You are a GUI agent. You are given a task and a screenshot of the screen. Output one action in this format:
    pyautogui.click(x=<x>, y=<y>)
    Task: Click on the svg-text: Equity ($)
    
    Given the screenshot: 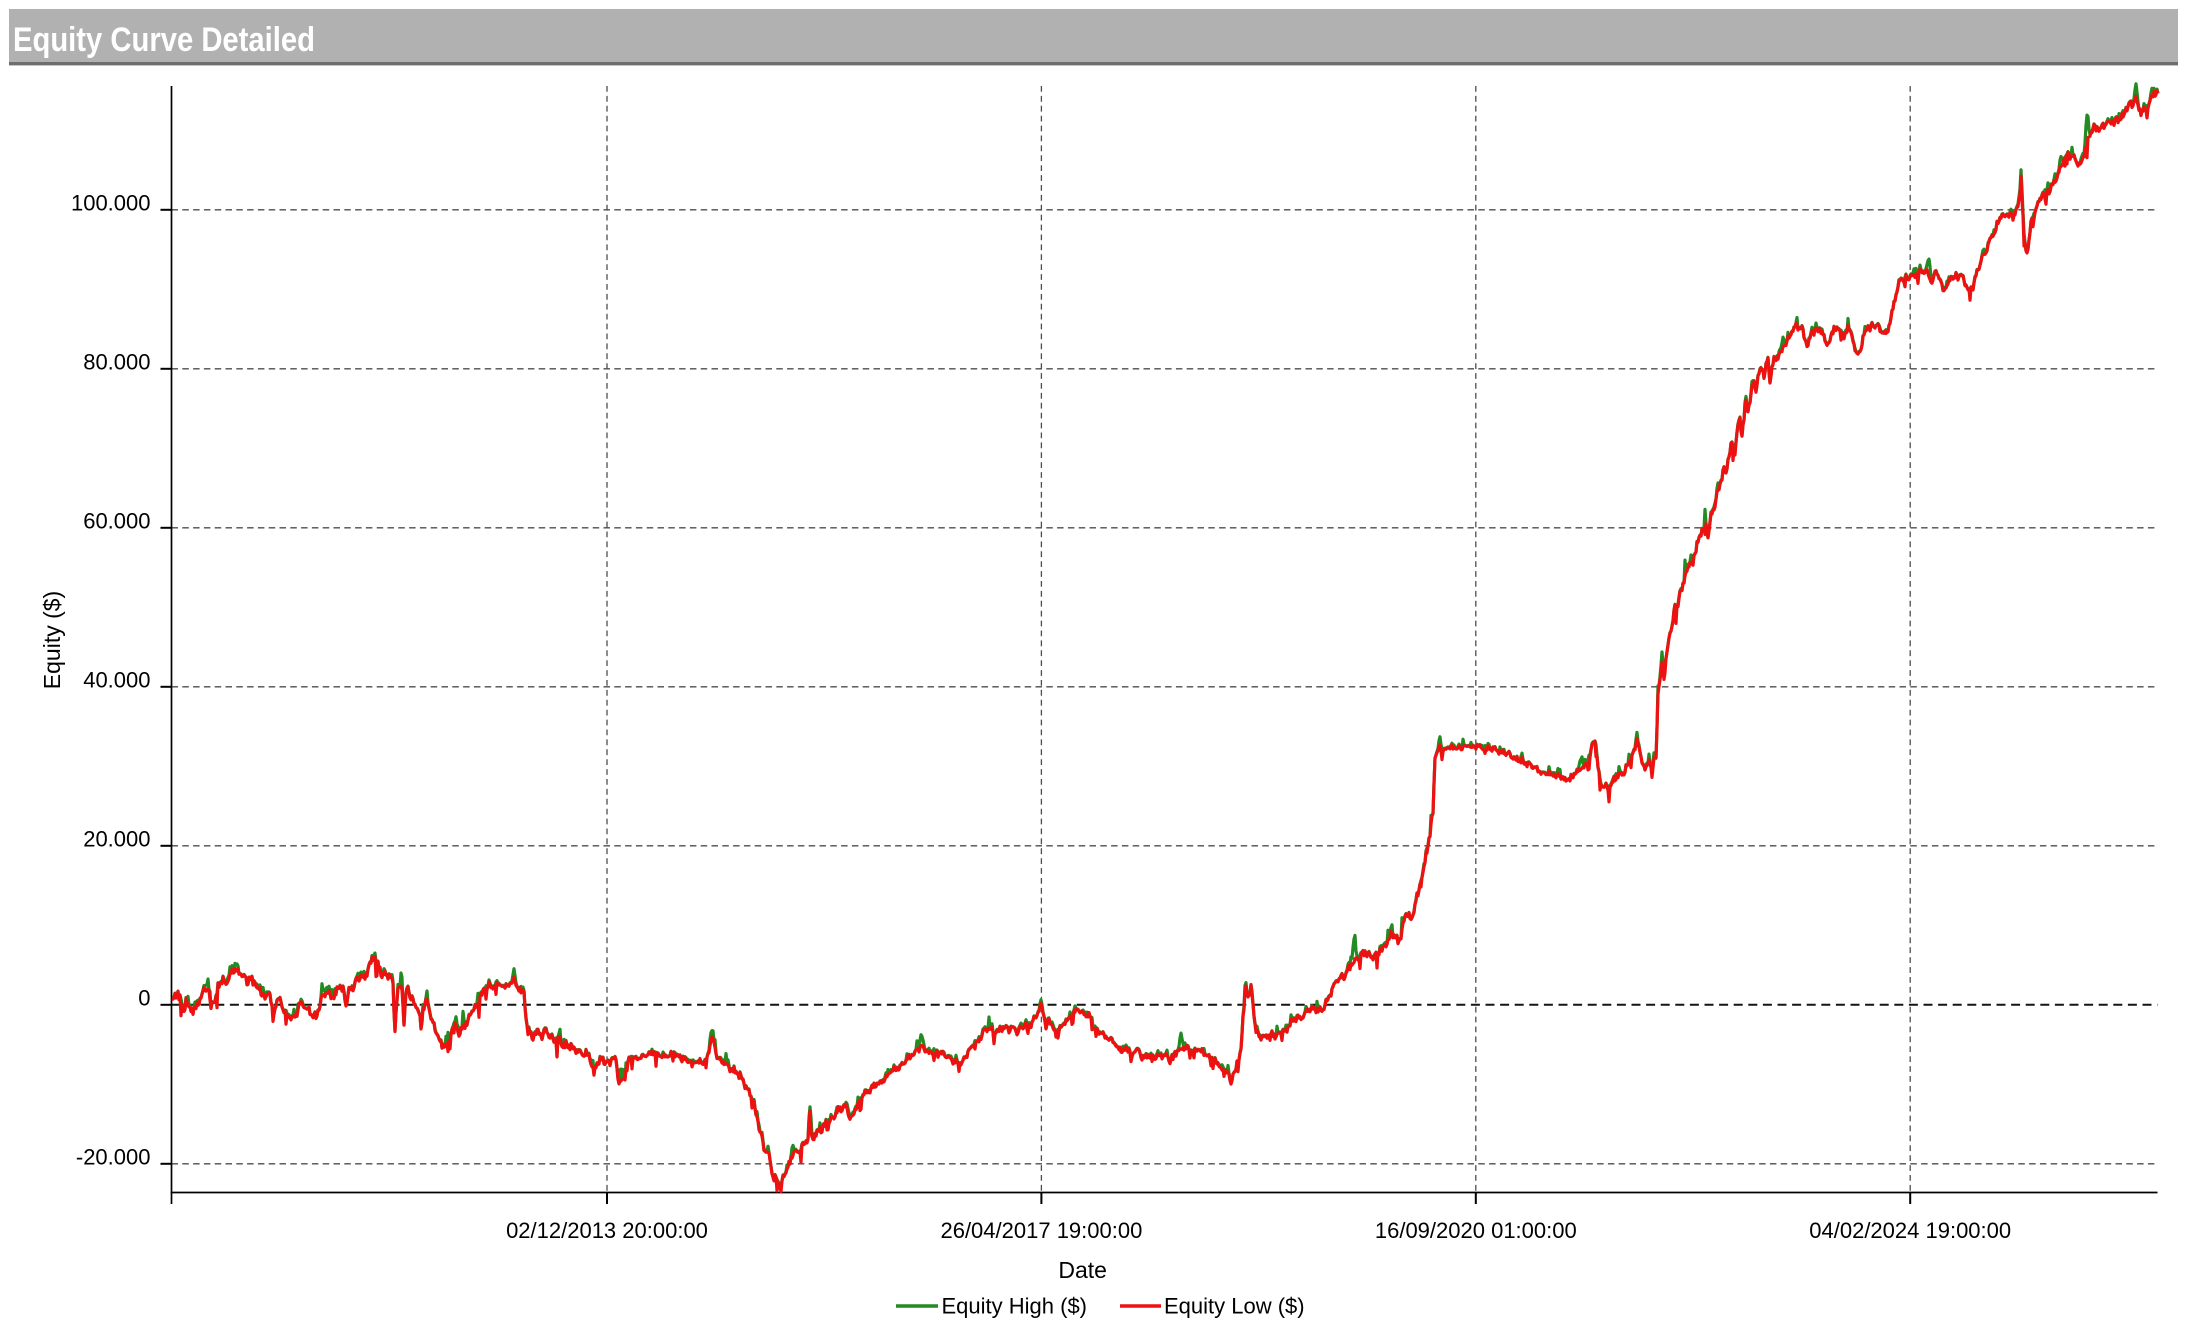 What is the action you would take?
    pyautogui.click(x=52, y=640)
    